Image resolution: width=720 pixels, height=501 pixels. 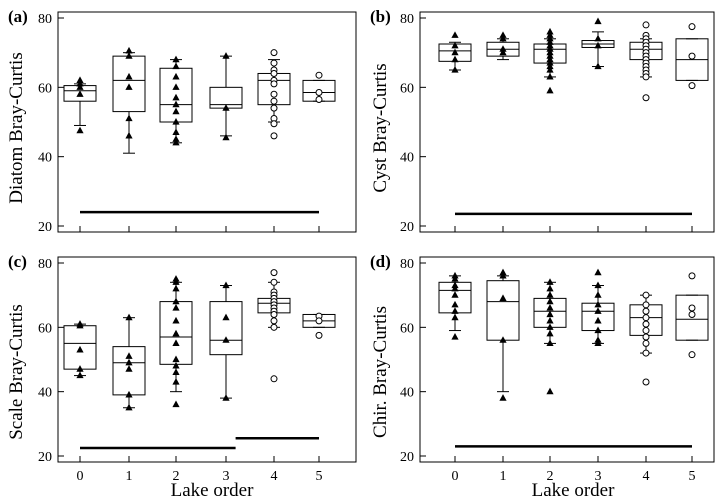 I want to click on panel-b-label: (b), so click(x=380, y=16).